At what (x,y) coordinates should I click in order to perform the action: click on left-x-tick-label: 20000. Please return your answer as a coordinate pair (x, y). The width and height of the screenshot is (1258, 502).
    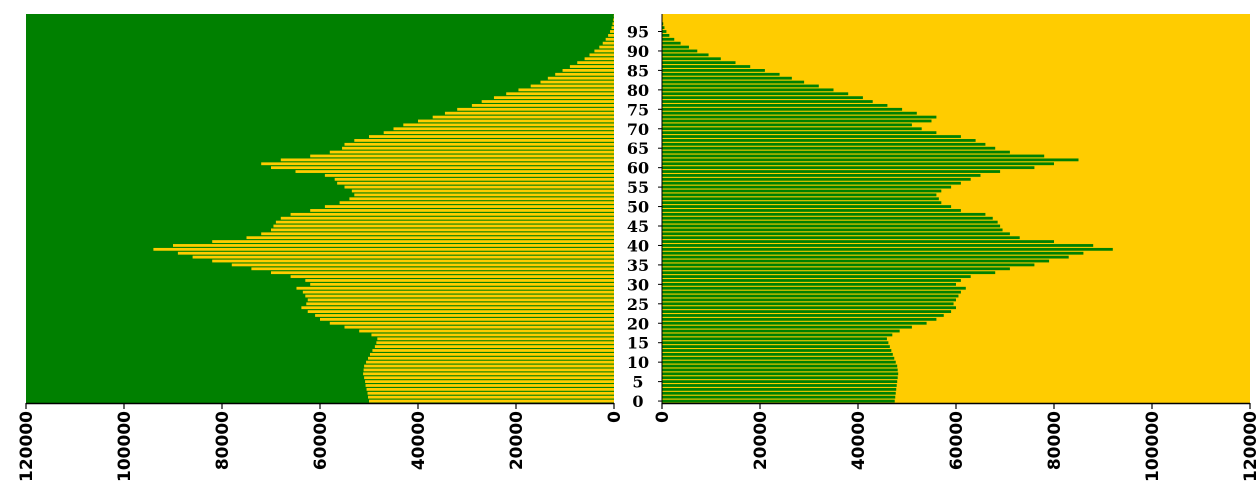
    Looking at the image, I should click on (517, 440).